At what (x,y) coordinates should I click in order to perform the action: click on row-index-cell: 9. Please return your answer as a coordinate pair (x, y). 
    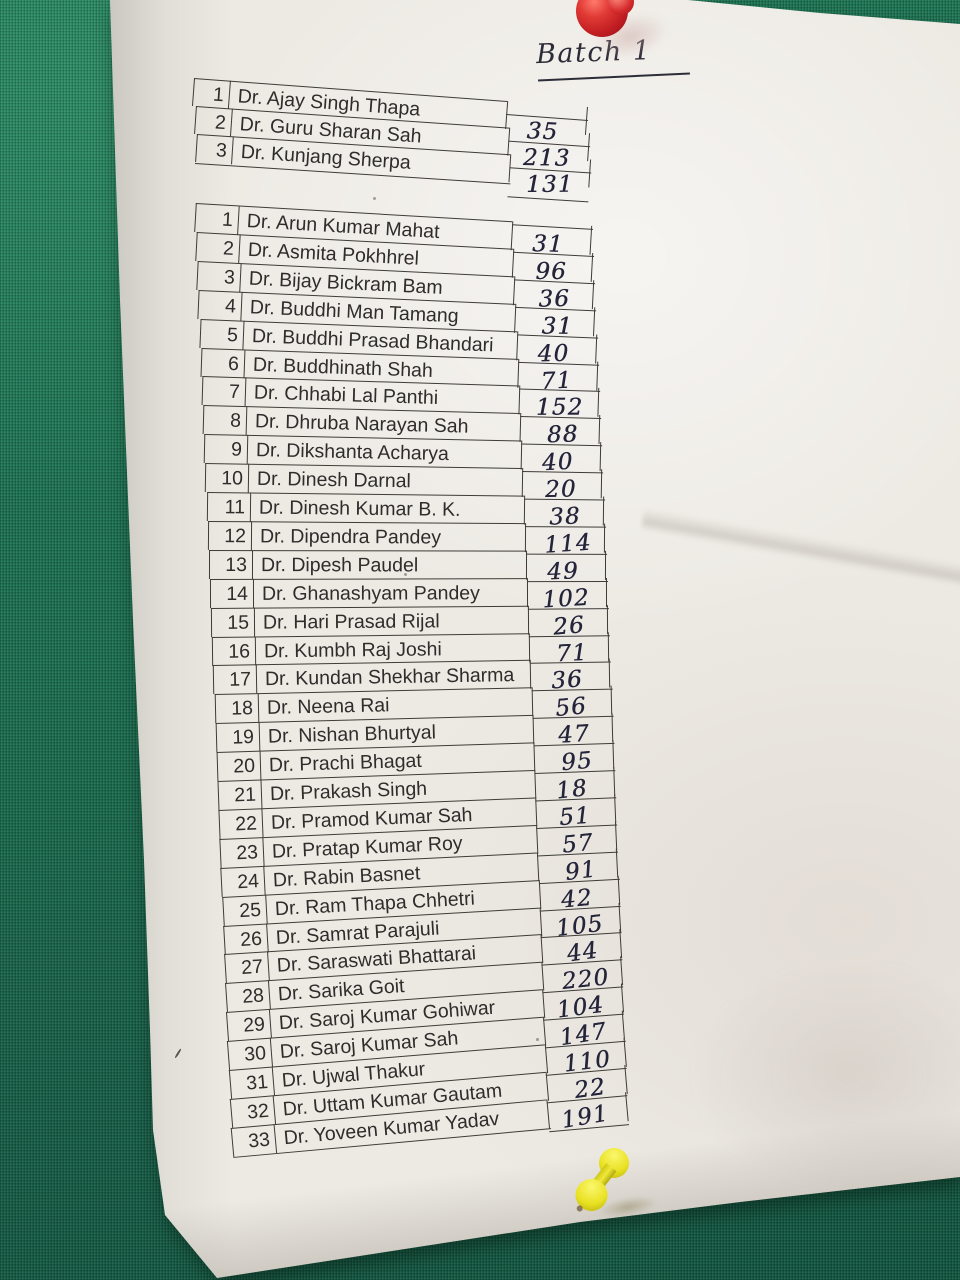
    Looking at the image, I should click on (226, 449).